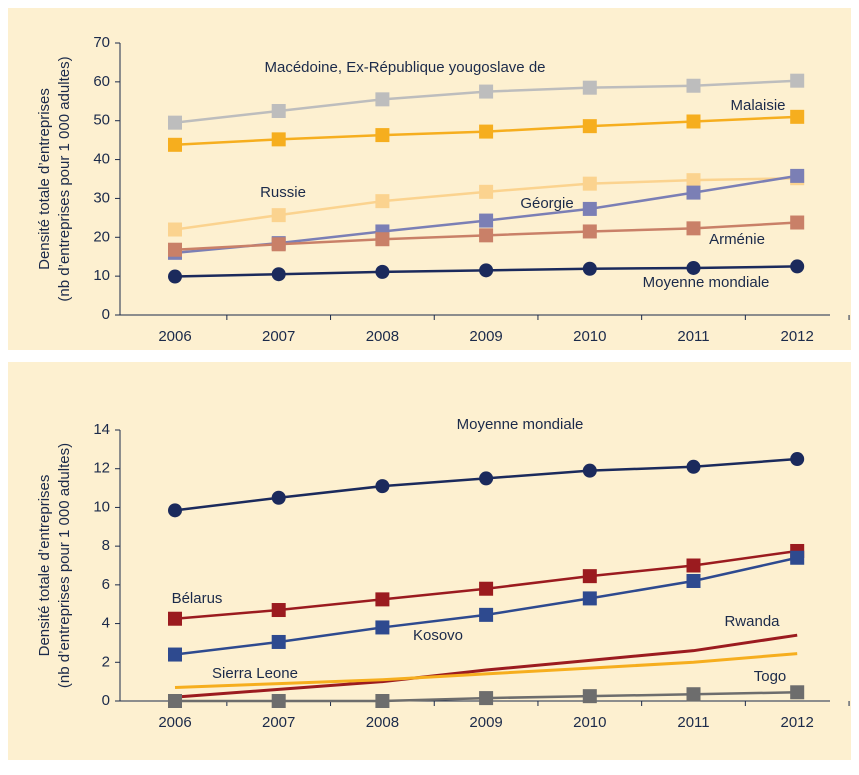 The height and width of the screenshot is (775, 859). Describe the element at coordinates (589, 336) in the screenshot. I see `x-tick-label: 2010` at that location.